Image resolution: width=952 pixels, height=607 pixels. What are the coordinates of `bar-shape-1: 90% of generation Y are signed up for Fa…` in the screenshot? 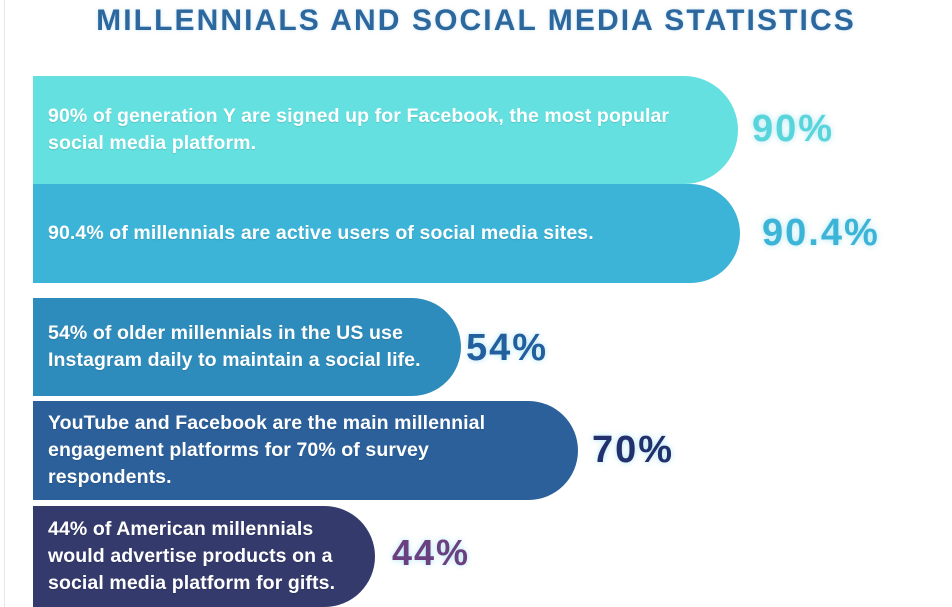 It's located at (385, 130).